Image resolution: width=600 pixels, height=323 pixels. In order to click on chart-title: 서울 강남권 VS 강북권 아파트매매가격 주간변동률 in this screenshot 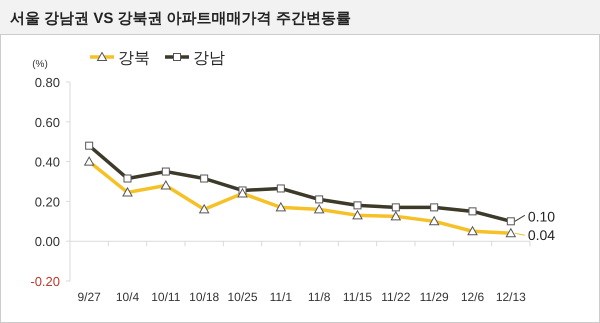, I will do `click(180, 18)`.